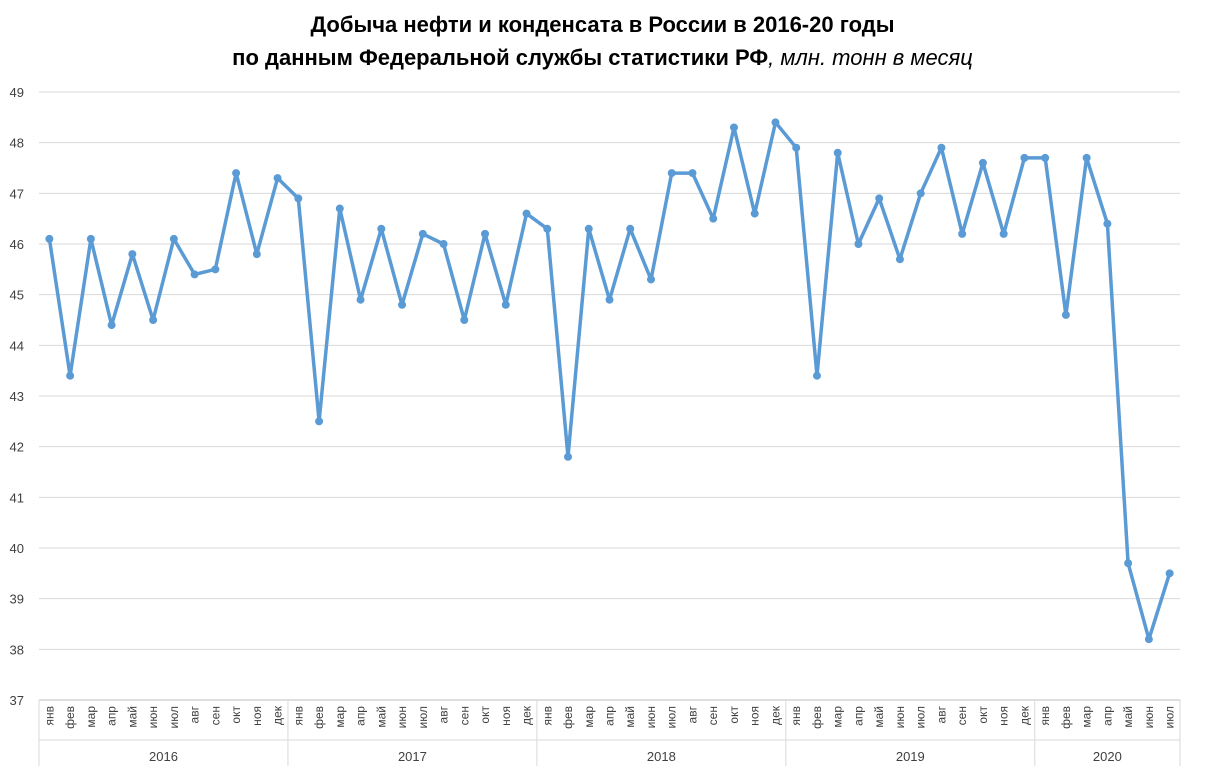  Describe the element at coordinates (17, 447) in the screenshot. I see `y-tick-label: 42` at that location.